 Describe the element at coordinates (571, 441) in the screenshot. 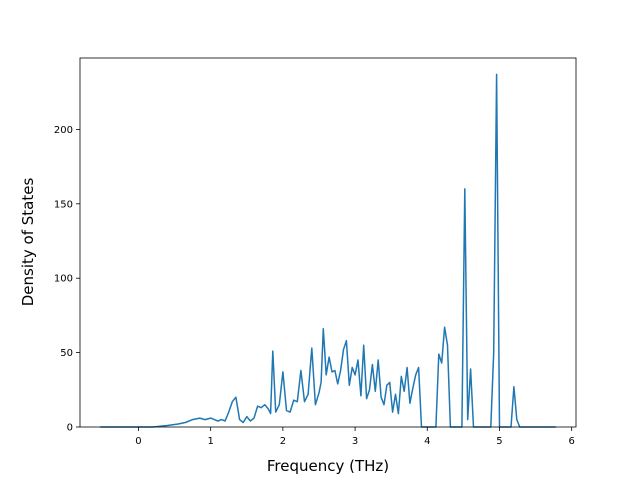

I see `x-tick-label: 6` at that location.